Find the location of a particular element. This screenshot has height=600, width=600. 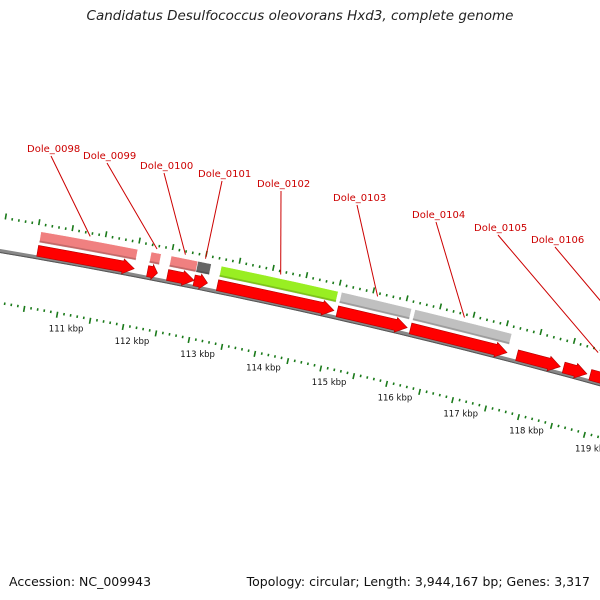

gene-label-dole-0105: Dole_0105 is located at coordinates (500, 228).